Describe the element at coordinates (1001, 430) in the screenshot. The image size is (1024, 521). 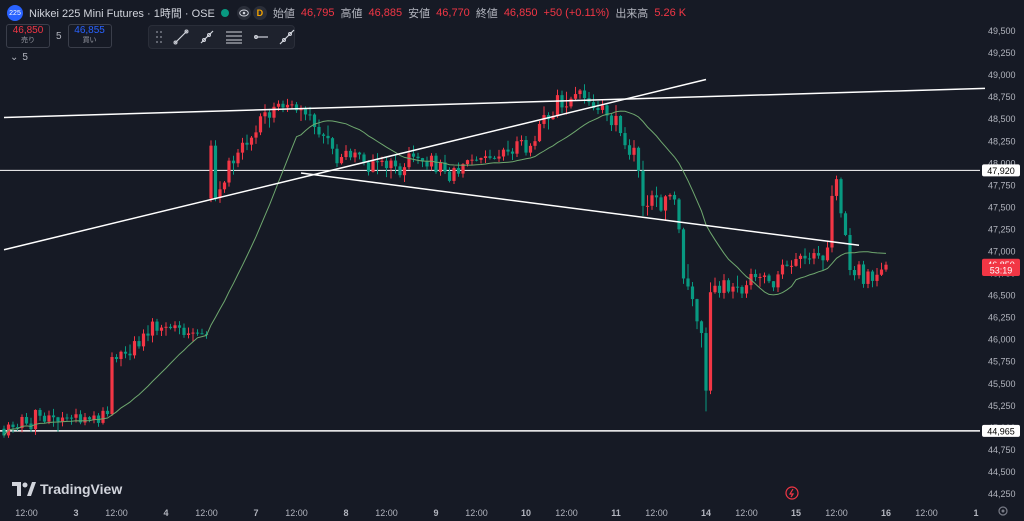
I see `price-label-bg` at that location.